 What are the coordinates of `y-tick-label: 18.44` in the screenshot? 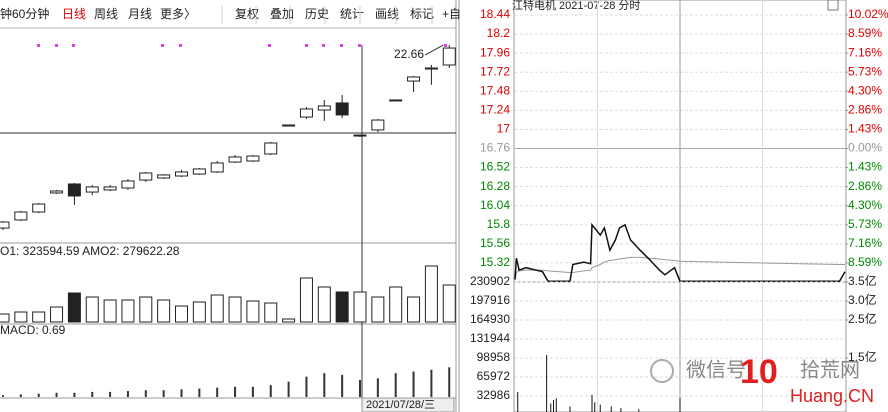 It's located at (495, 14).